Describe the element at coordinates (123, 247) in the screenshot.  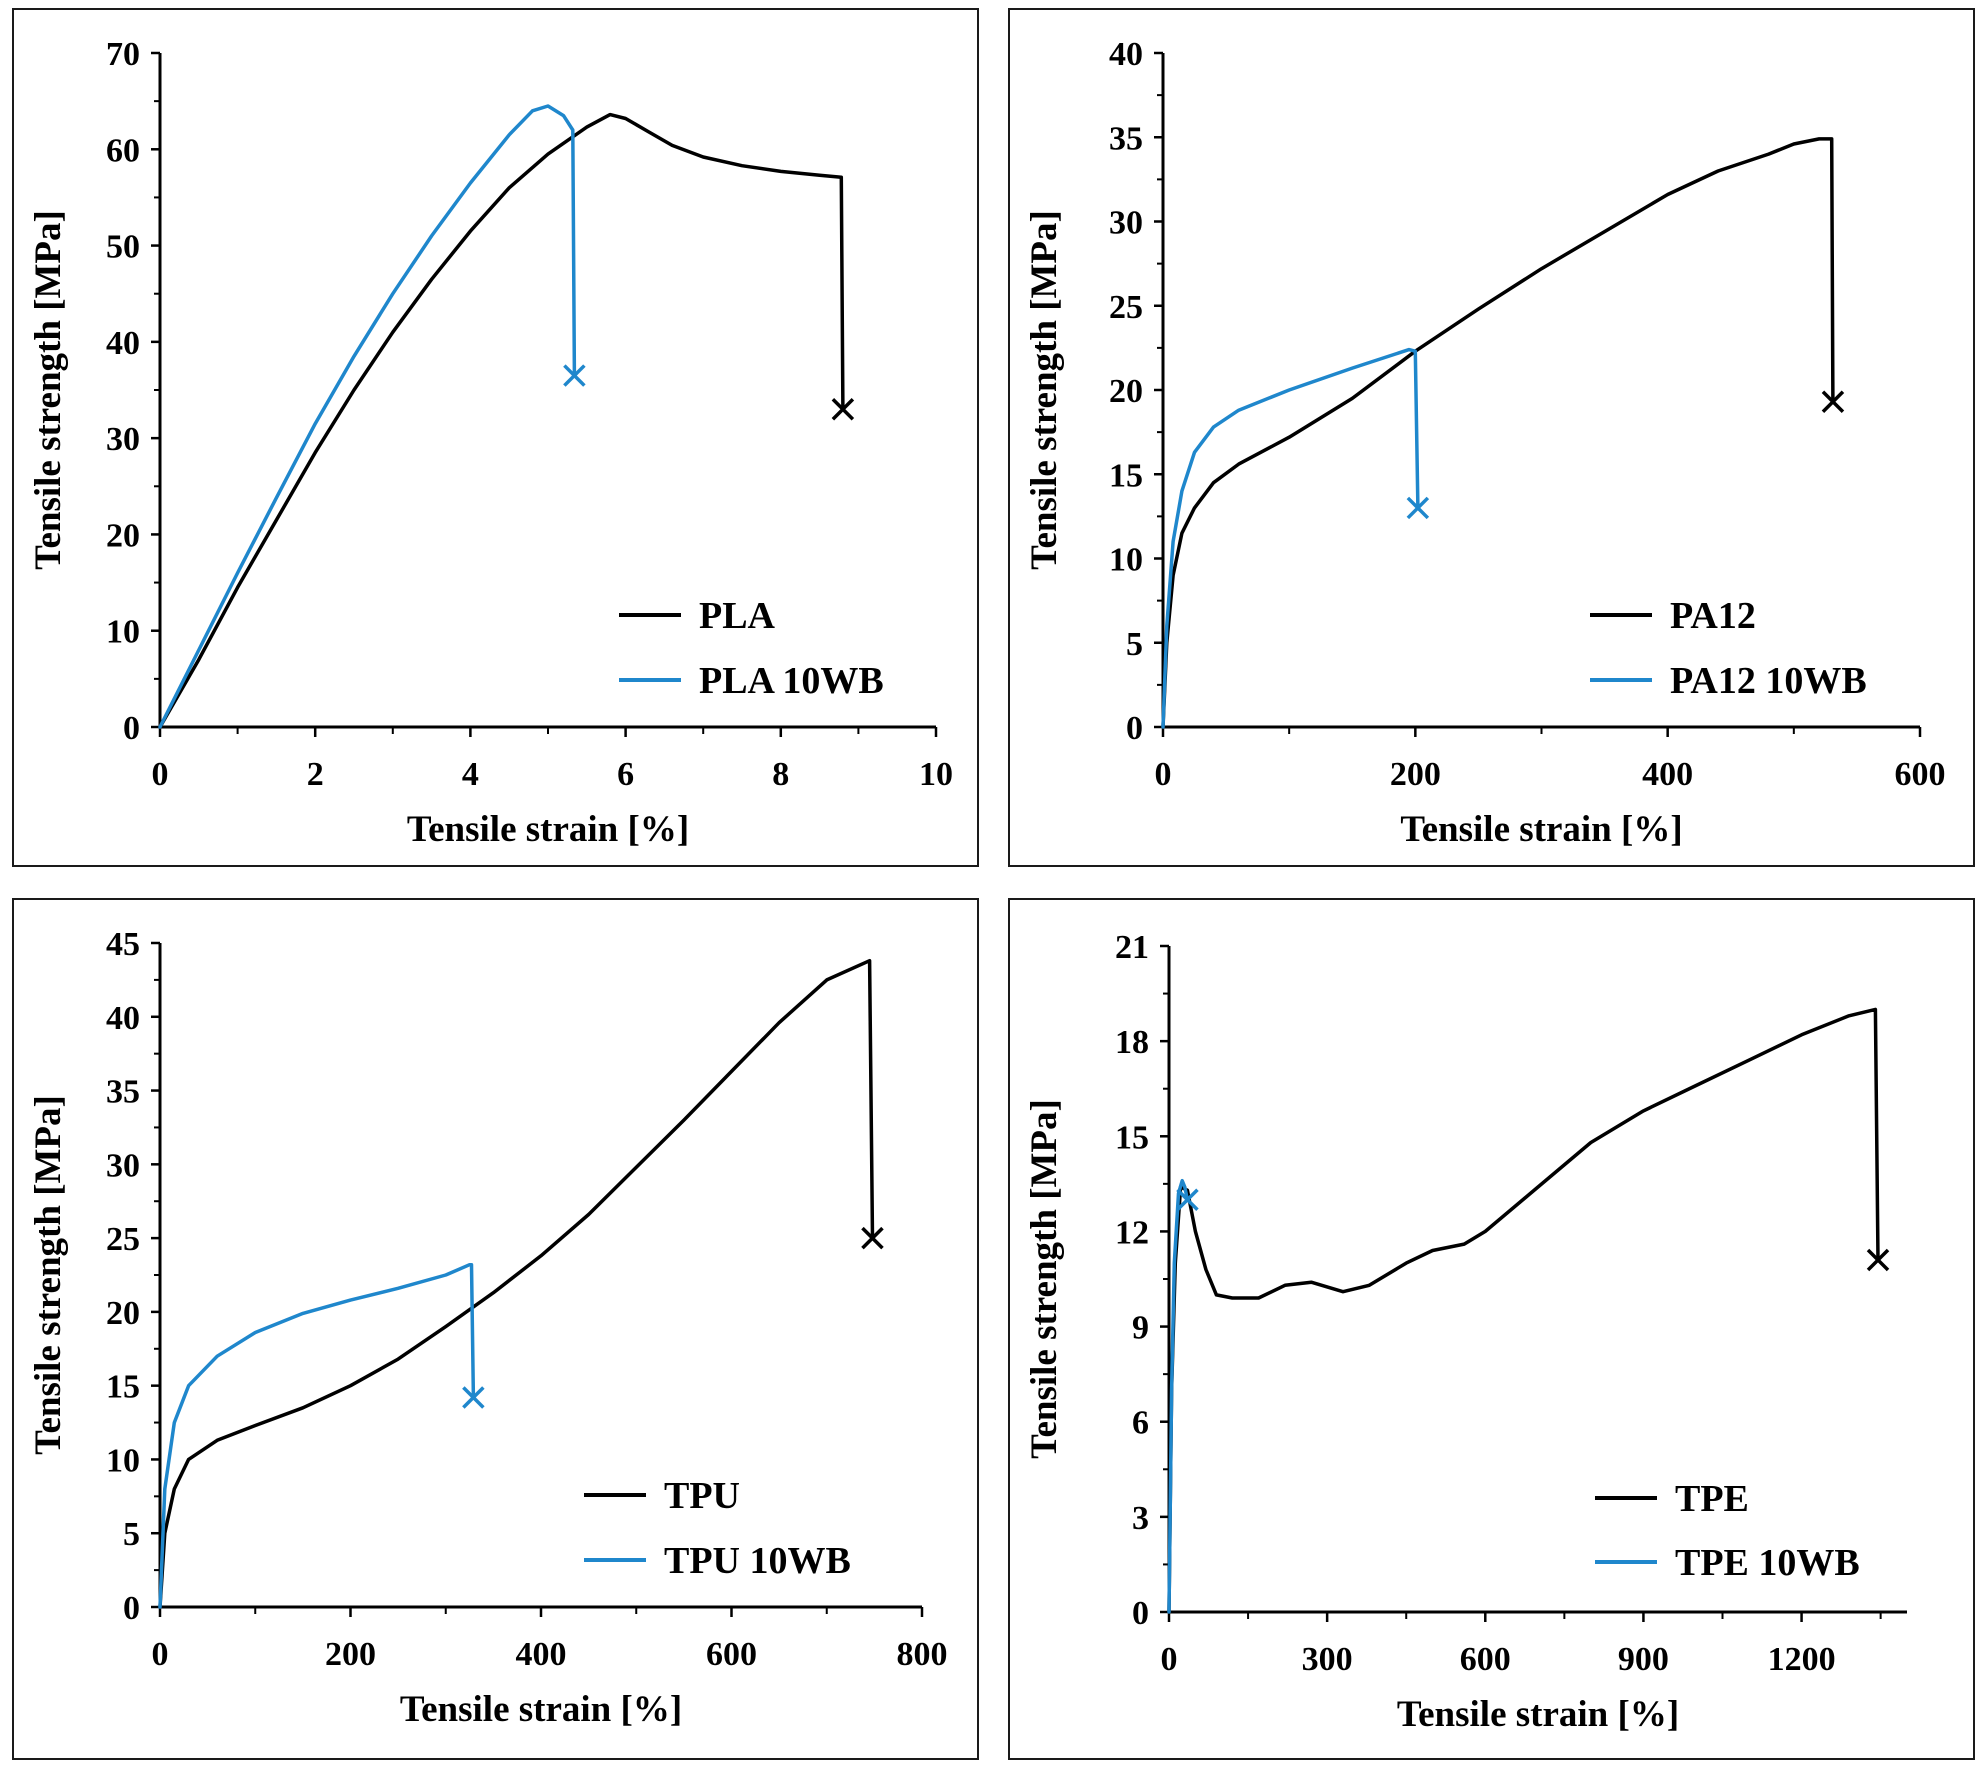
I see `y-tick-label: 50` at that location.